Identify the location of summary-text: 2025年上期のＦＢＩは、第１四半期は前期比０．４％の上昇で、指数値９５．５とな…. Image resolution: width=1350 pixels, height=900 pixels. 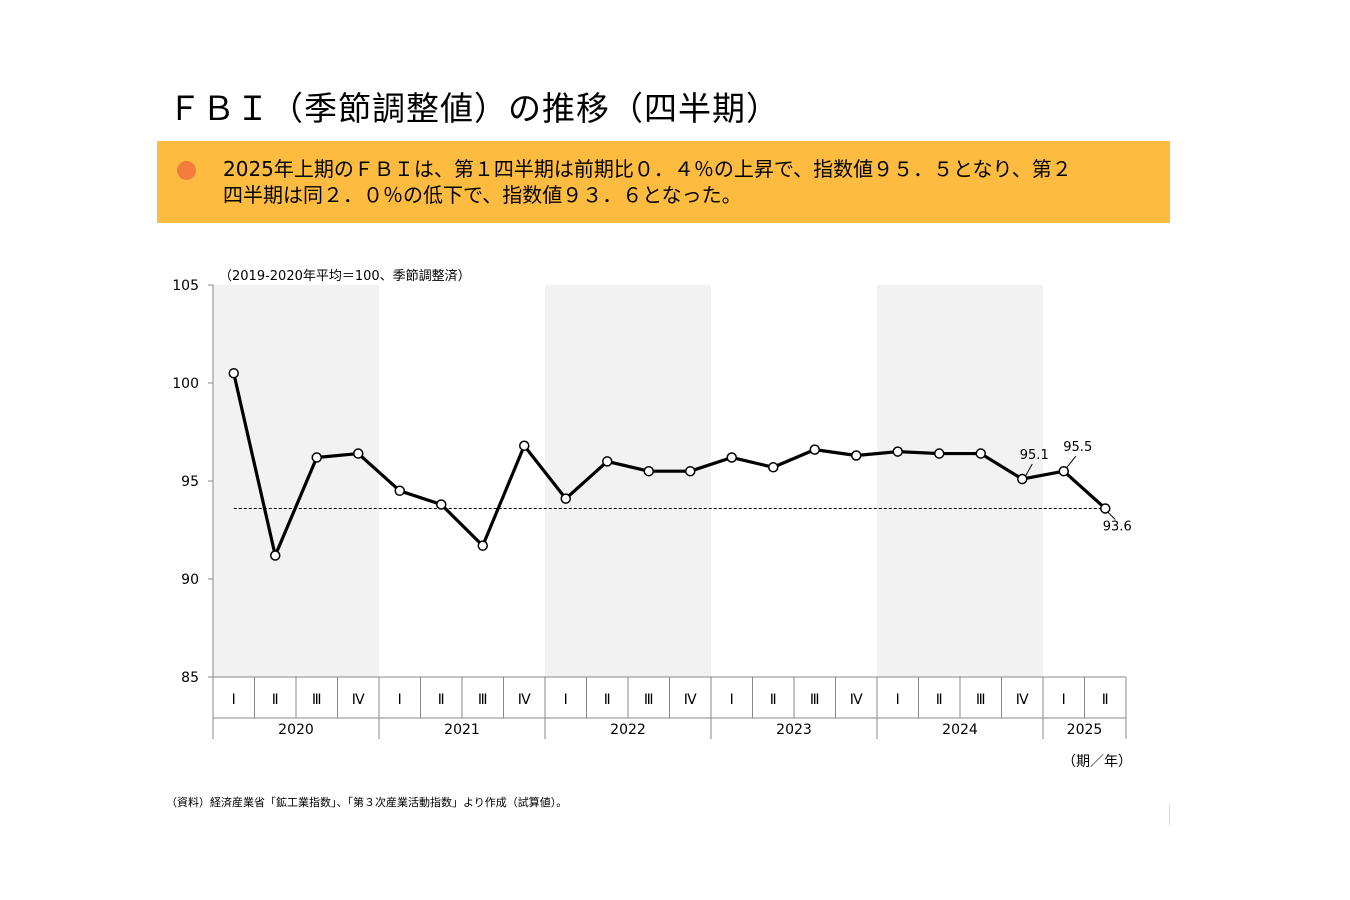
(688, 182).